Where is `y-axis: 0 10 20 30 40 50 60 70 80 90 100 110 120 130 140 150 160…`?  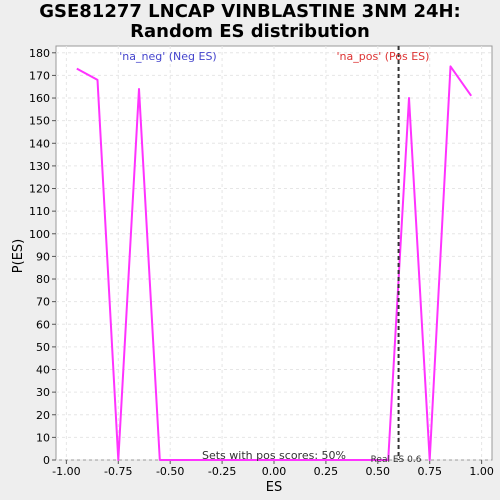 y-axis: 0 10 20 30 40 50 60 70 80 90 100 110 120 130 140 150 160… is located at coordinates (42, 257).